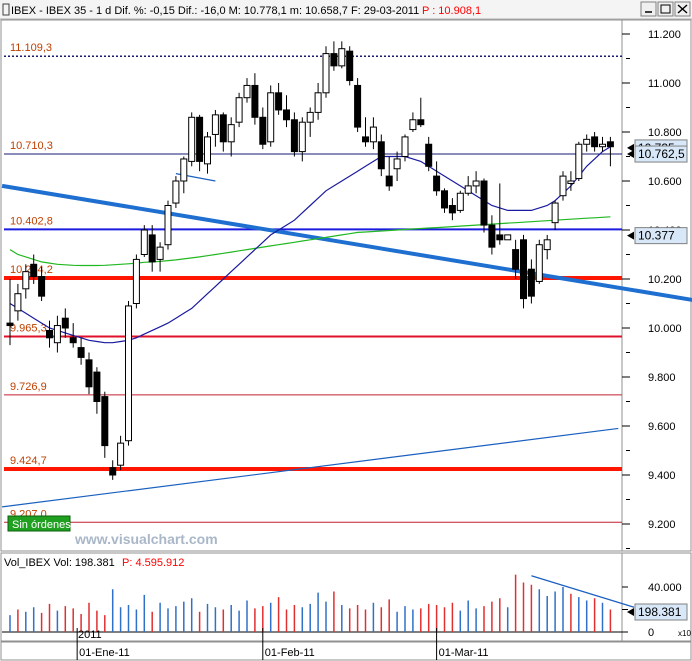  What do you see at coordinates (630, 154) in the screenshot?
I see `price-box-pointer` at bounding box center [630, 154].